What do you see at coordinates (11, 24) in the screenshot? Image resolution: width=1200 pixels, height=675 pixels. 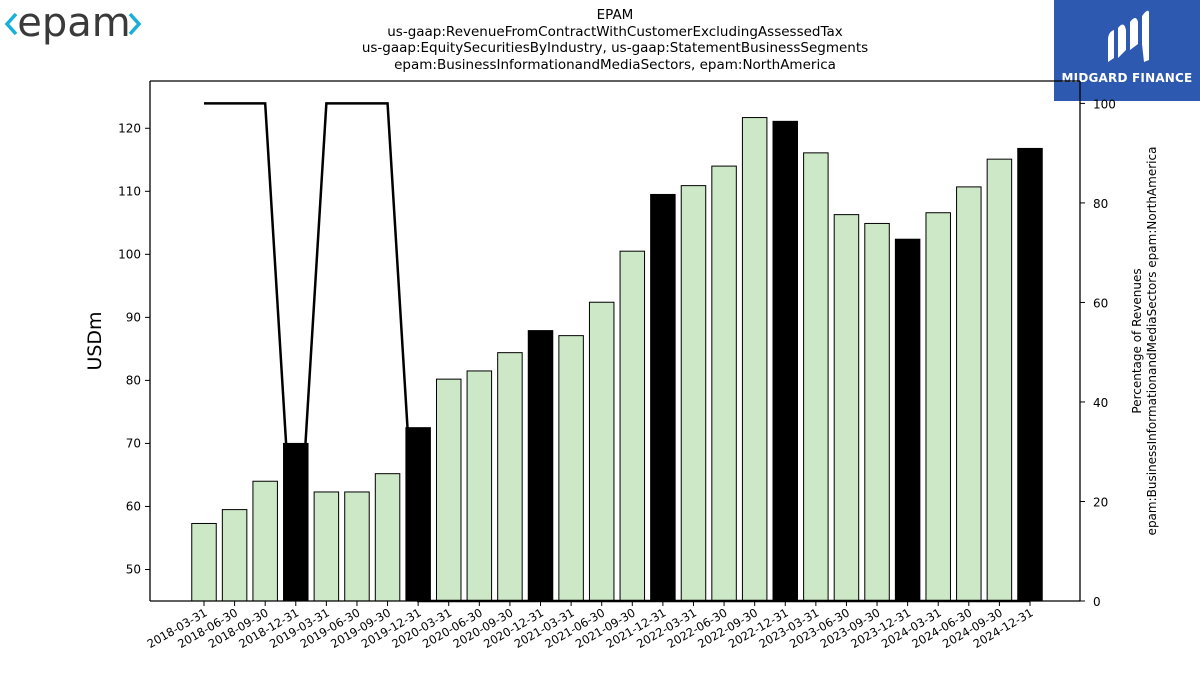 I see `left-chevron-icon` at bounding box center [11, 24].